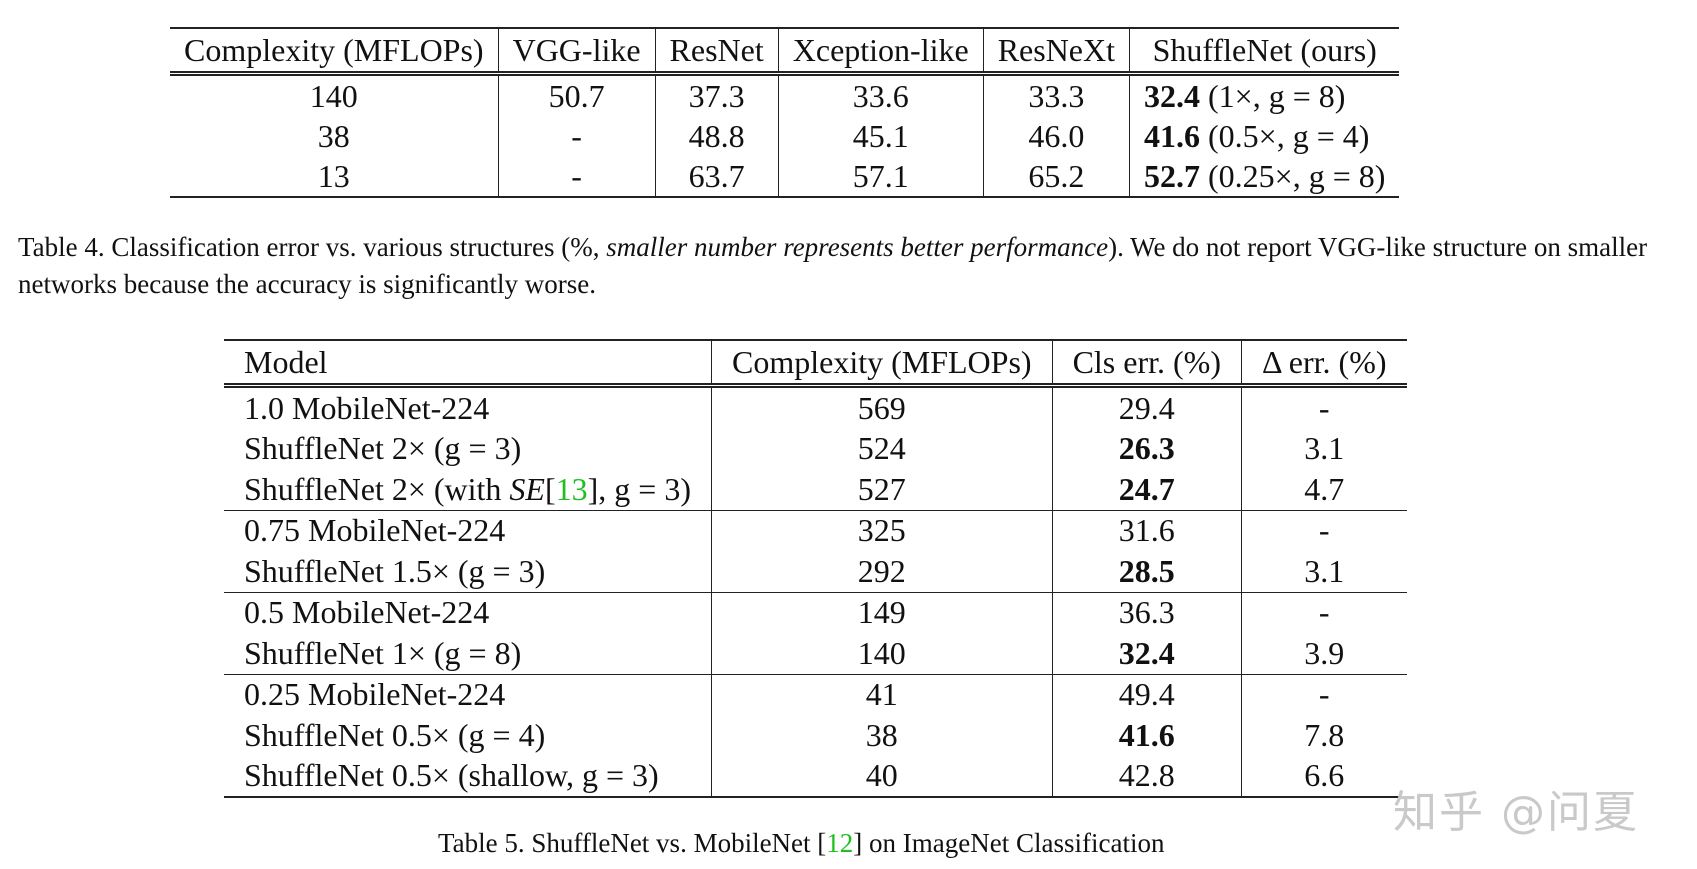 This screenshot has height=869, width=1697. Describe the element at coordinates (383, 652) in the screenshot. I see `t5-cell-model: ShuffleNet 1× (g = 8)` at that location.